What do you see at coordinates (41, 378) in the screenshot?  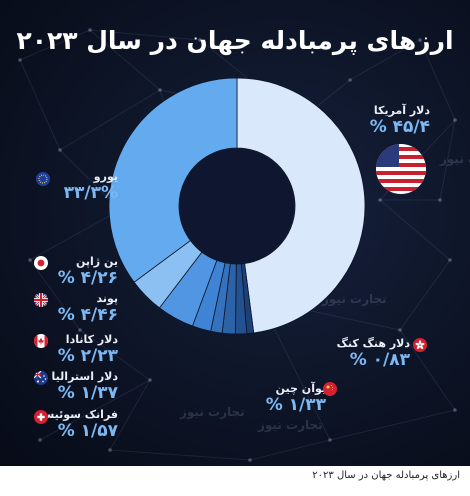 I see `au-flag-icon` at bounding box center [41, 378].